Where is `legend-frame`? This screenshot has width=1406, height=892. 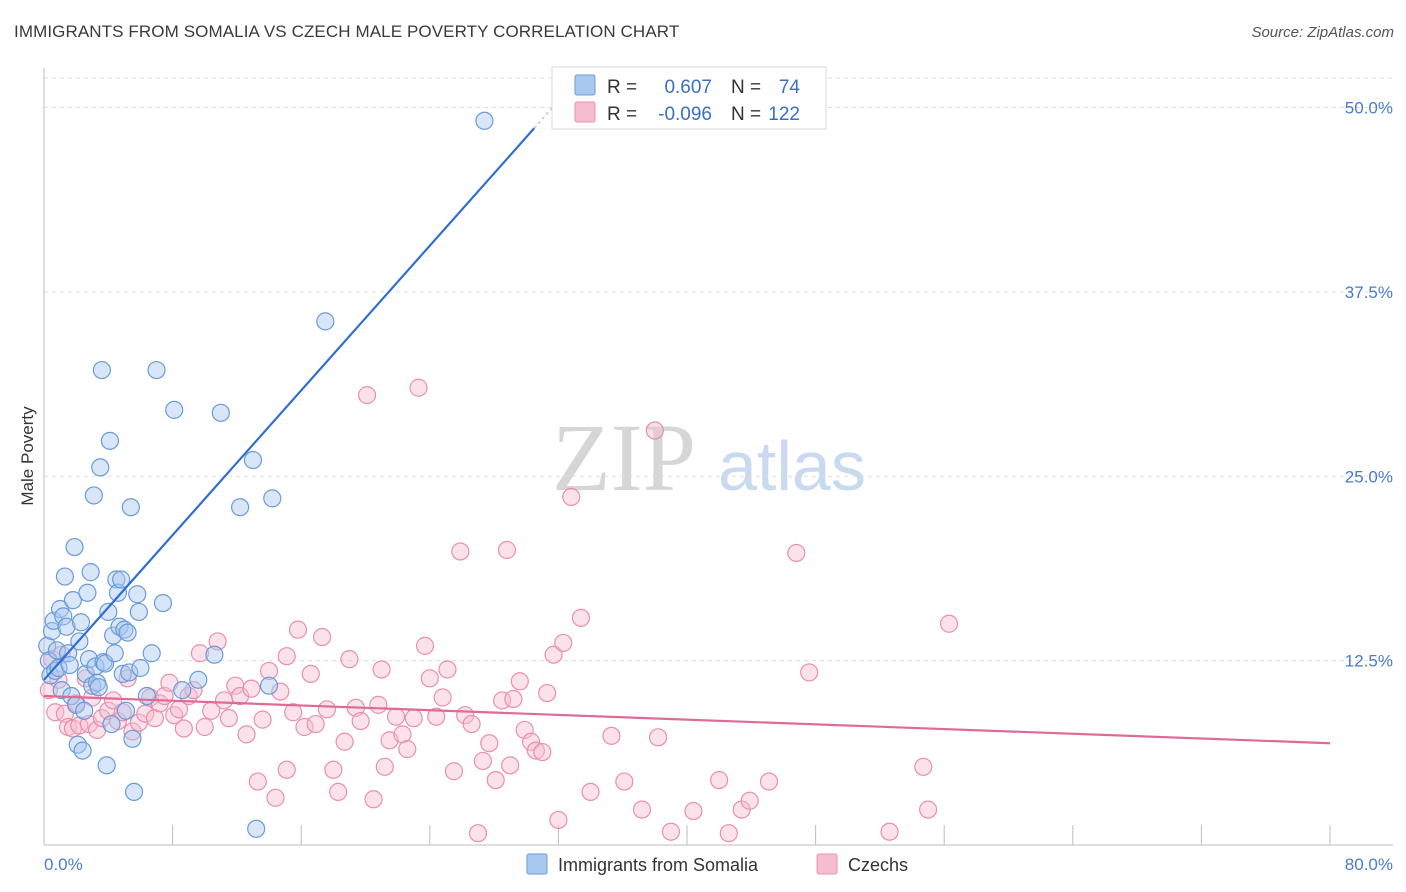
legend-frame is located at coordinates (689, 98).